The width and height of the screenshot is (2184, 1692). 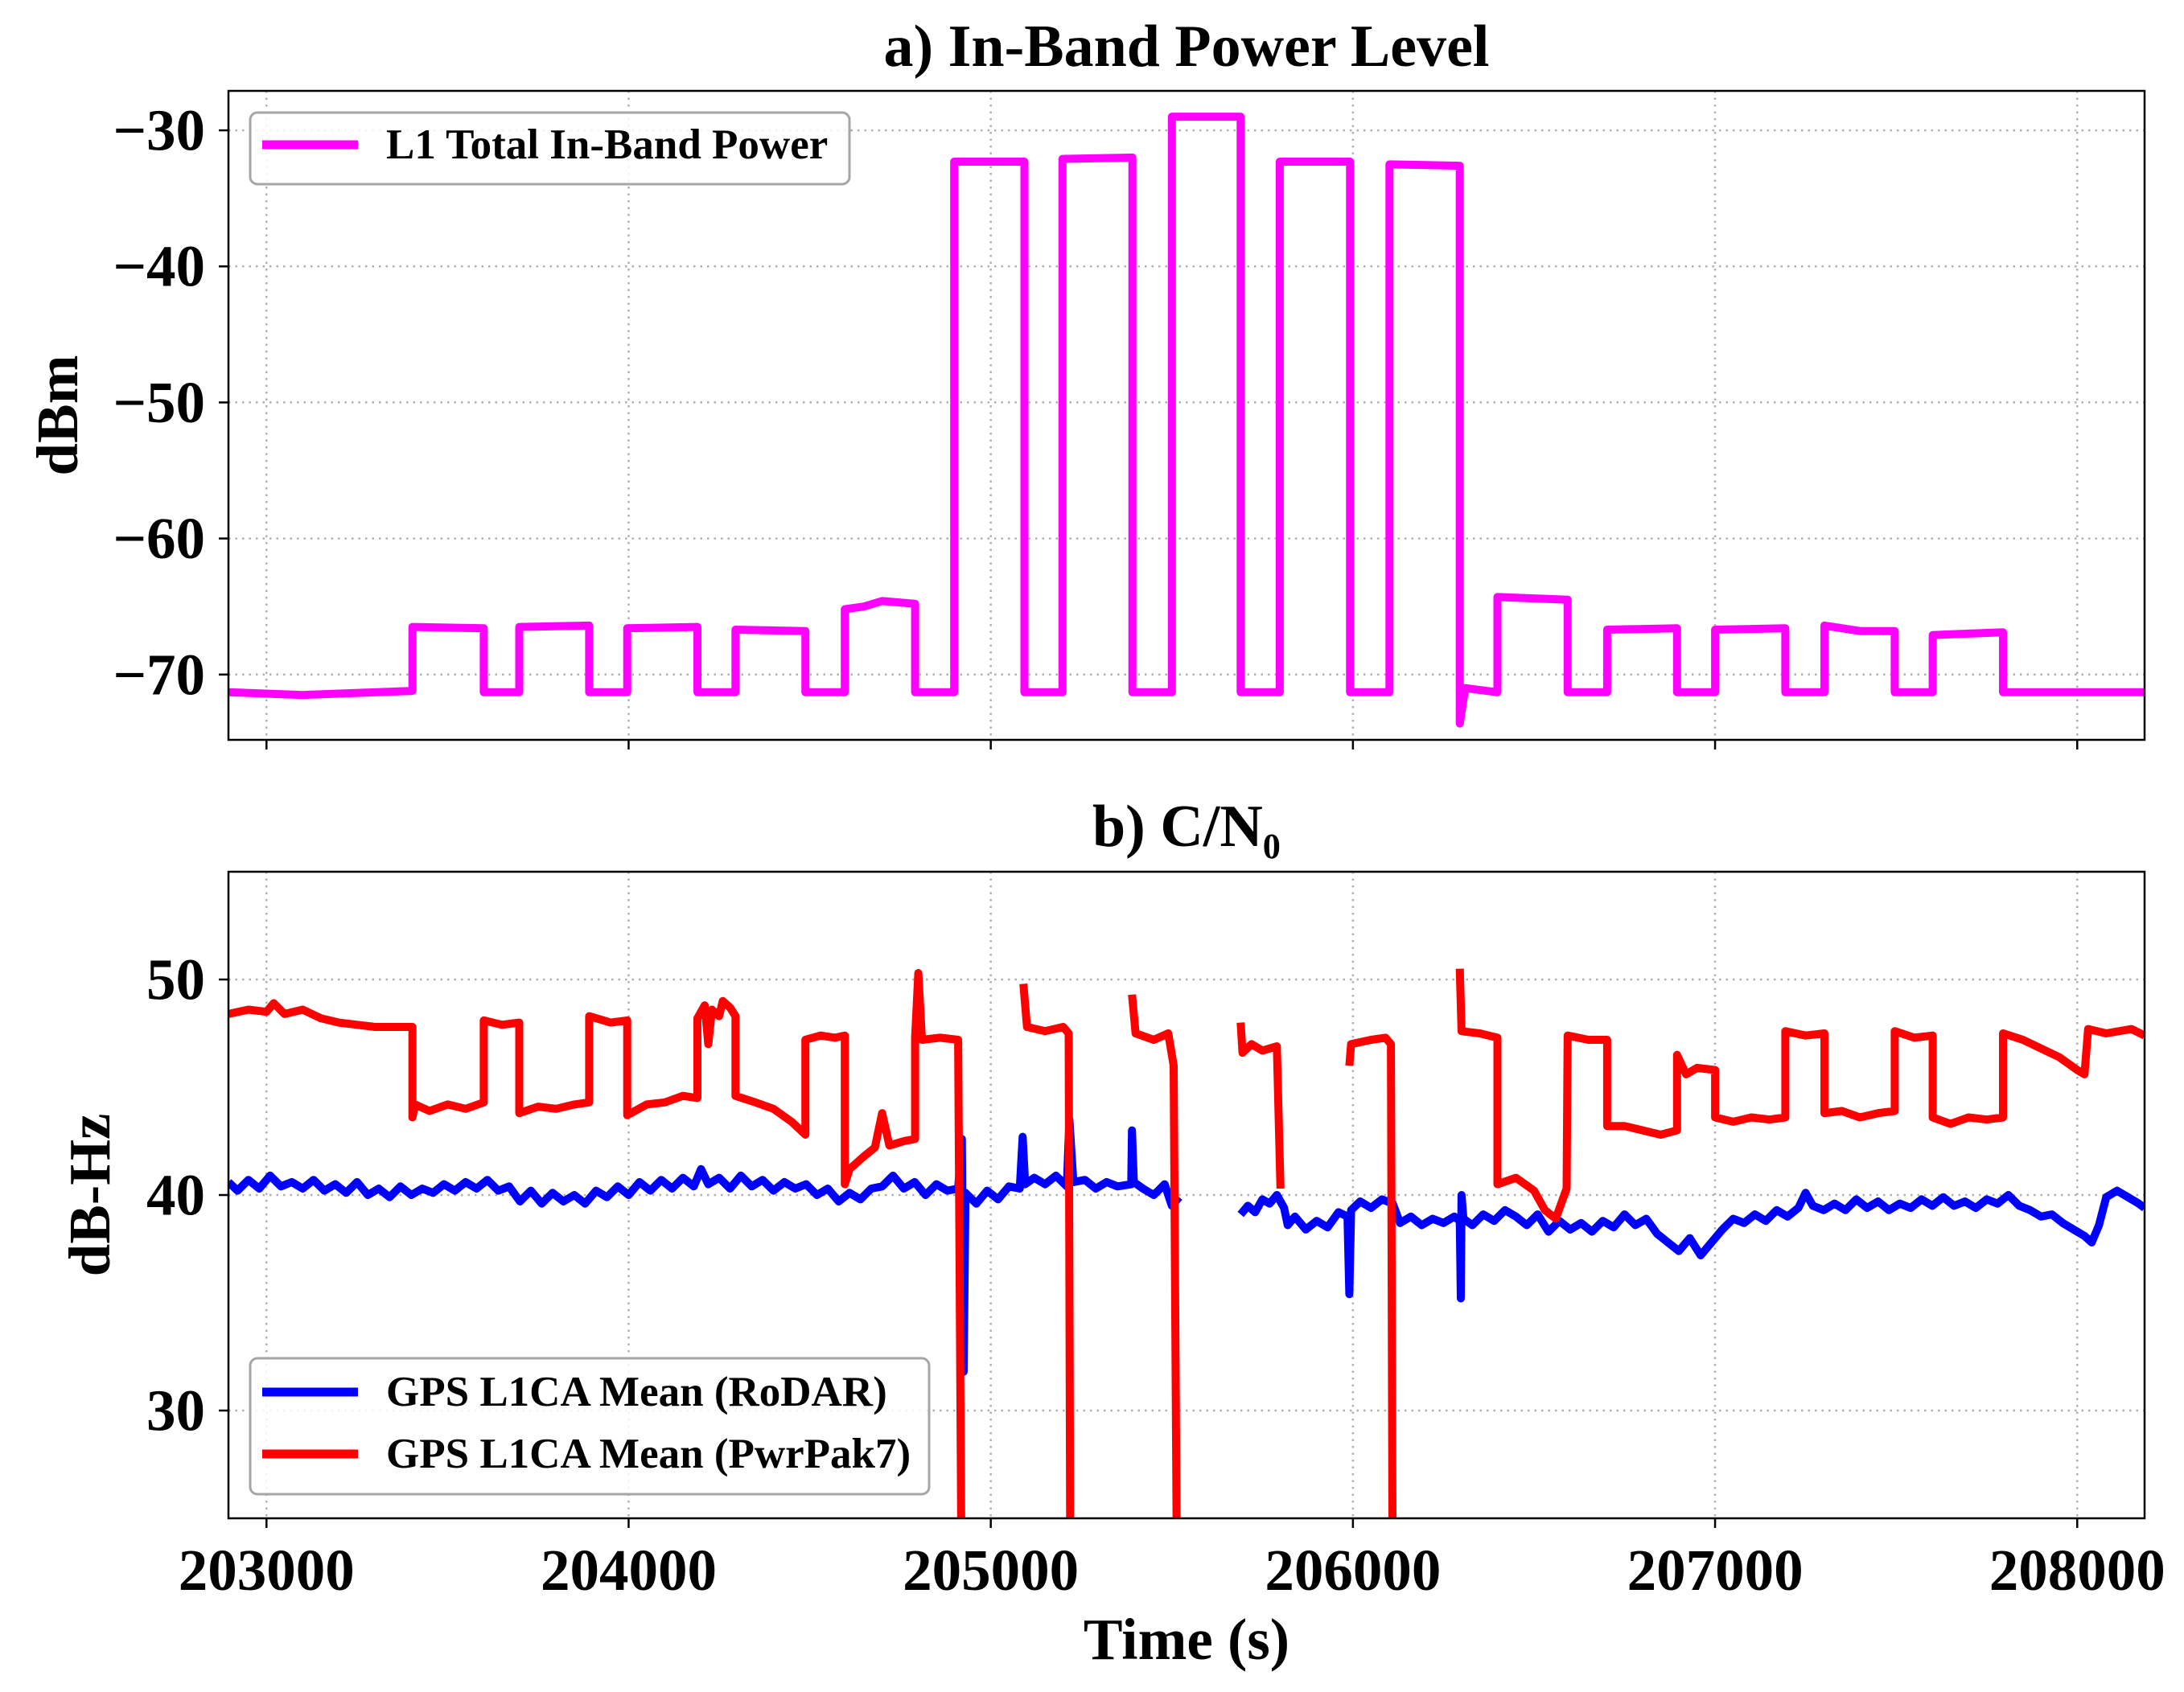 I want to click on power-panel-ytick-label: −60, so click(x=159, y=538).